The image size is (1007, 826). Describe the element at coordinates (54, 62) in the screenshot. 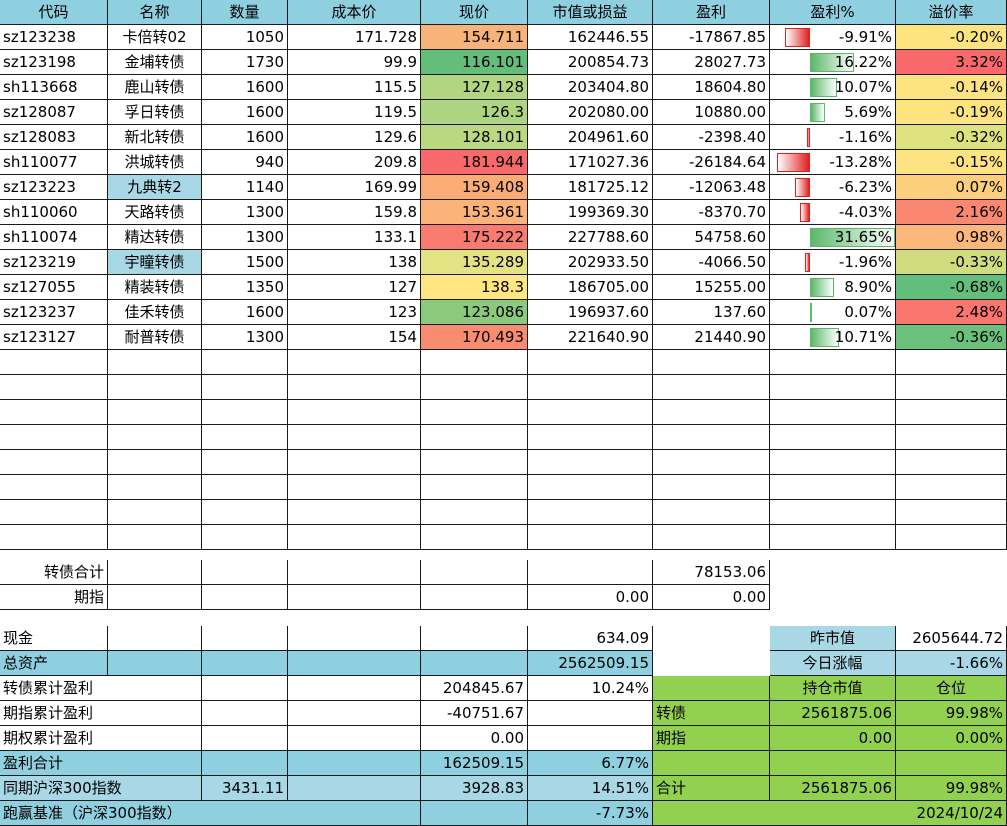

I see `cell-code: sz123198` at that location.